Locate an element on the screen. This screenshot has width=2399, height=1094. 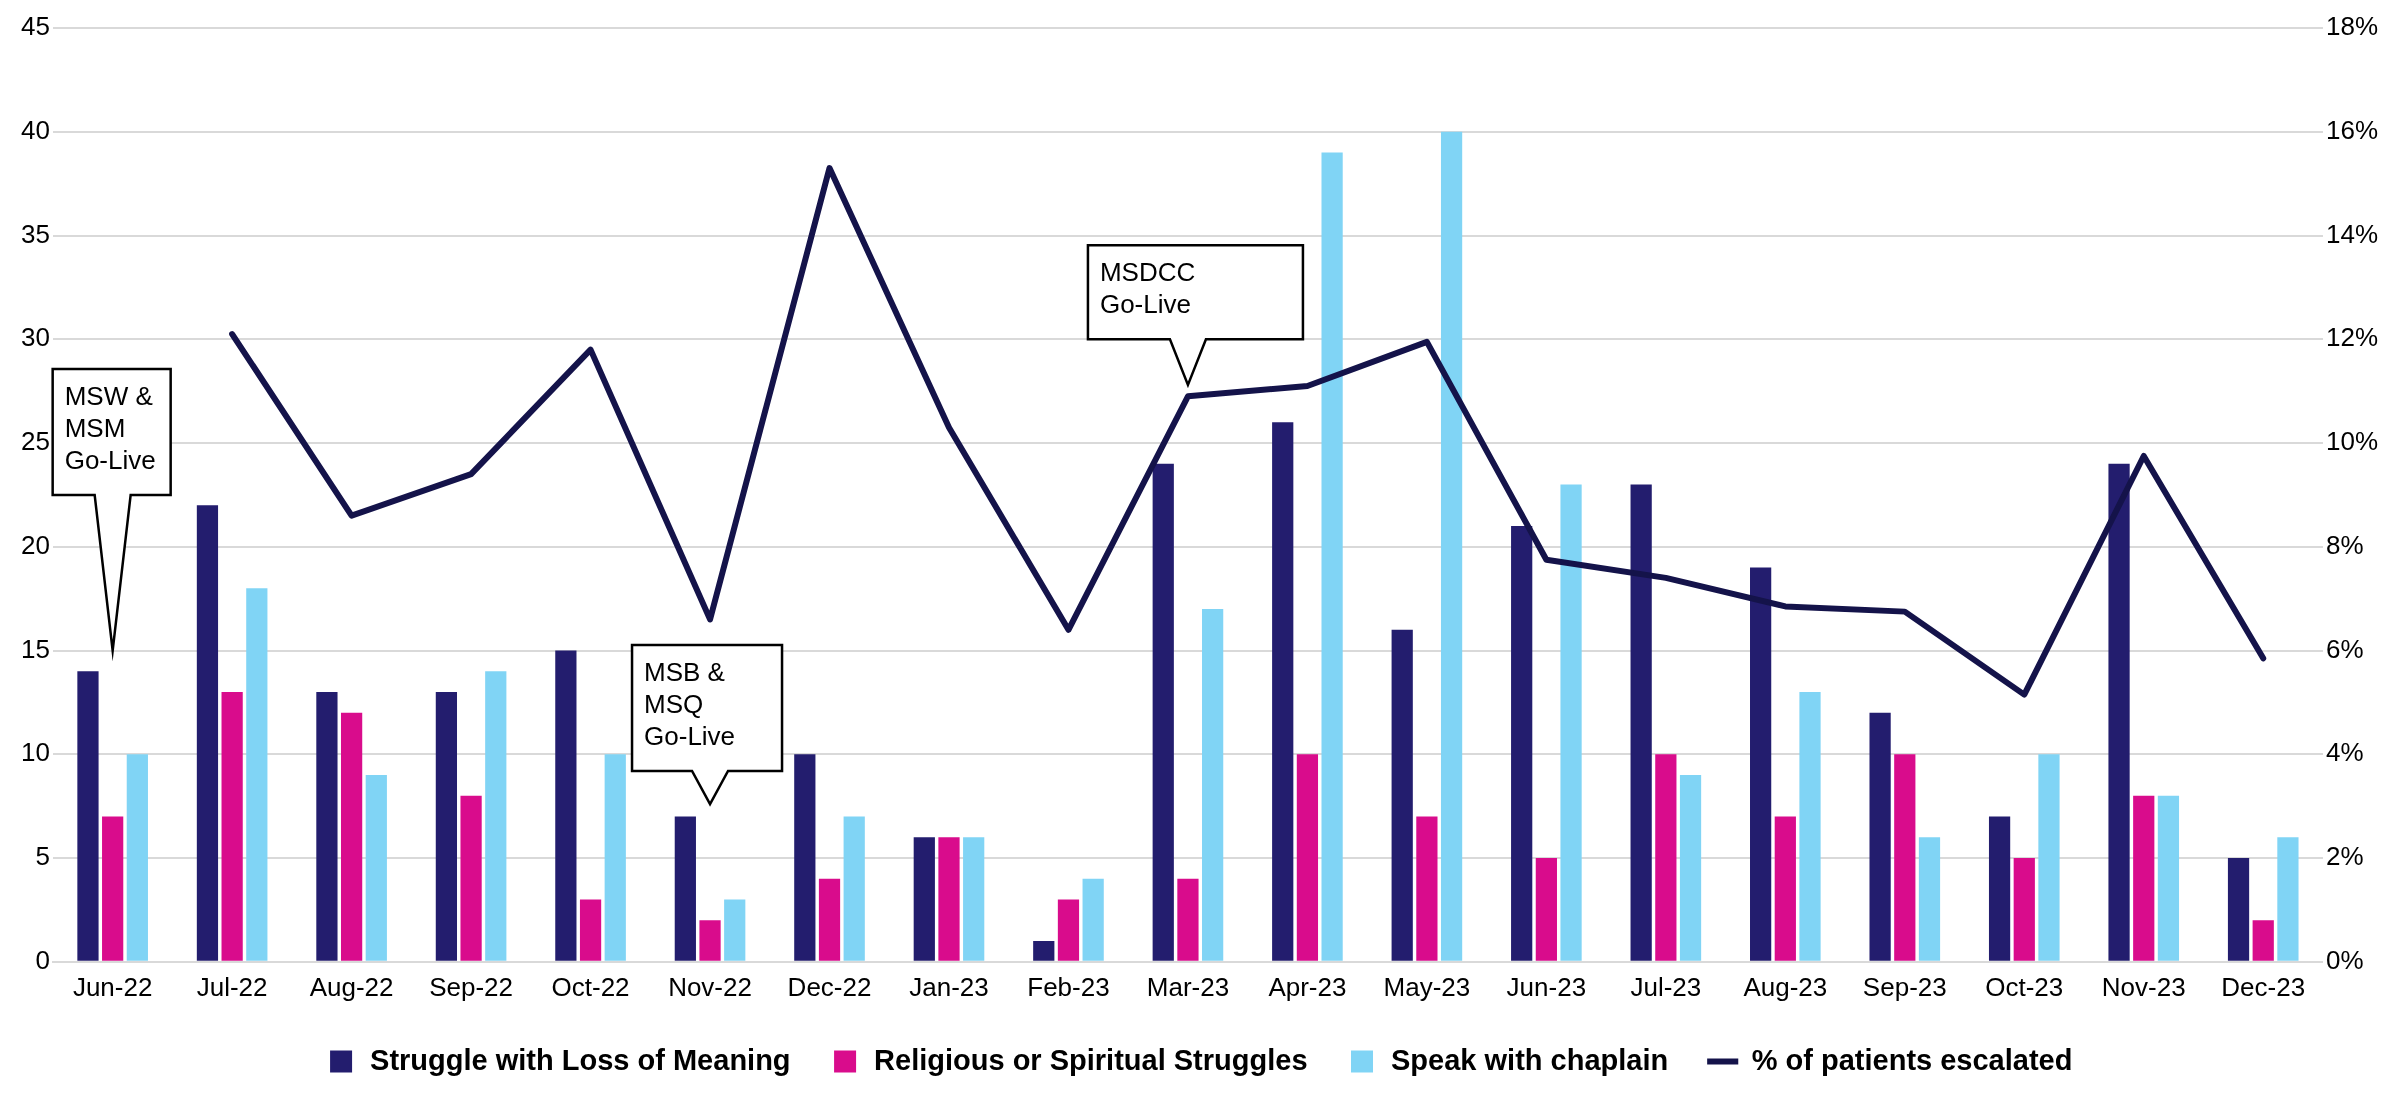
y-tick-label: 45 is located at coordinates (35, 26).